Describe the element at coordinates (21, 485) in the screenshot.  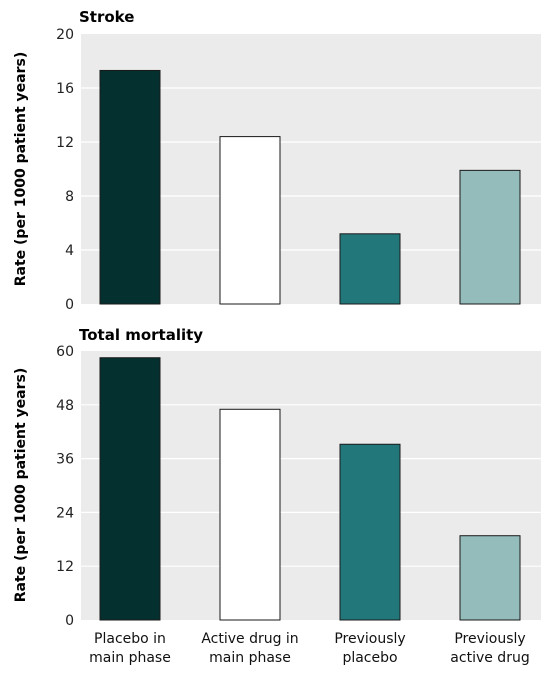
I see `total-mortality-y-axis-label: Rate (per 1000 patient years)` at that location.